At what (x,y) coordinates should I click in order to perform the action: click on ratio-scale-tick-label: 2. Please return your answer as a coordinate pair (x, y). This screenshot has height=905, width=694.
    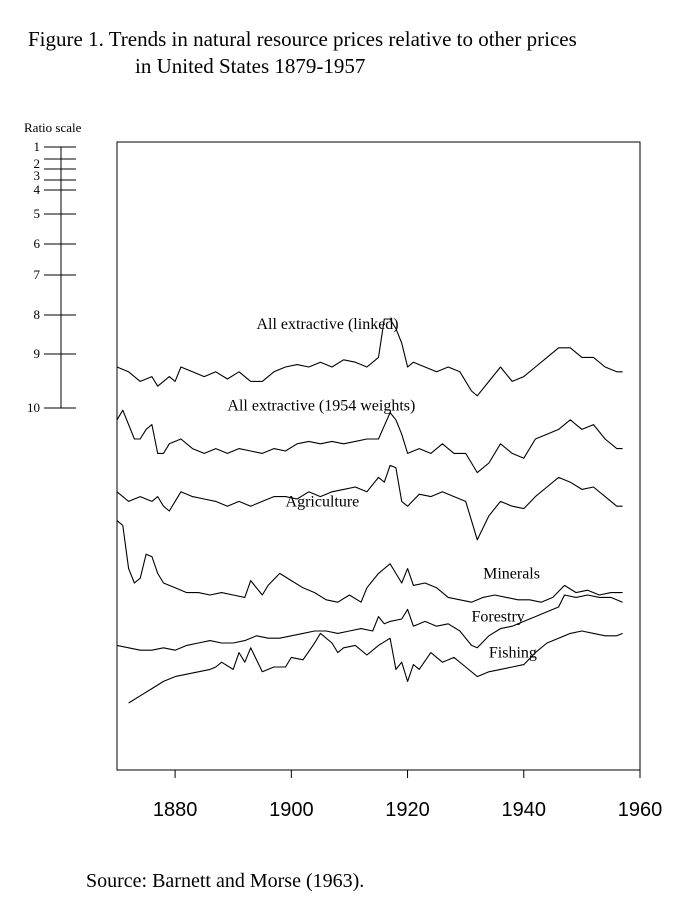
    Looking at the image, I should click on (37, 163).